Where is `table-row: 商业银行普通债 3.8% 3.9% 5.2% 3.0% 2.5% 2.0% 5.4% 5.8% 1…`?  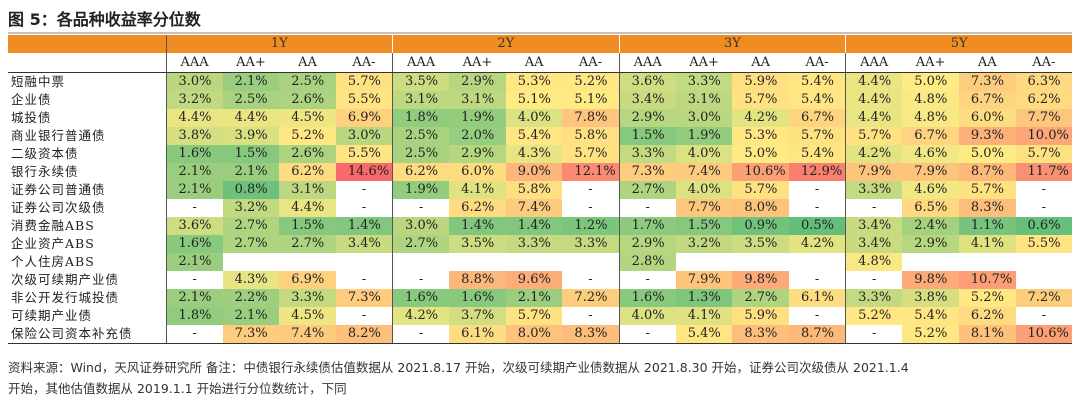 table-row: 商业银行普通债 3.8% 3.9% 5.2% 3.0% 2.5% 2.0% 5.4% 5.8% 1… is located at coordinates (540, 136).